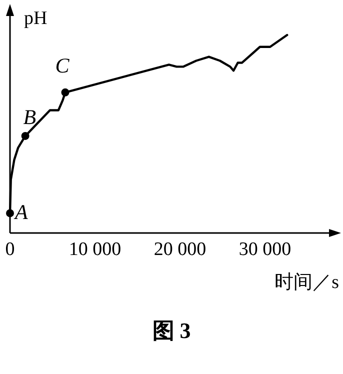 The height and width of the screenshot is (374, 343). Describe the element at coordinates (10, 249) in the screenshot. I see `x-tick-label: 0` at that location.